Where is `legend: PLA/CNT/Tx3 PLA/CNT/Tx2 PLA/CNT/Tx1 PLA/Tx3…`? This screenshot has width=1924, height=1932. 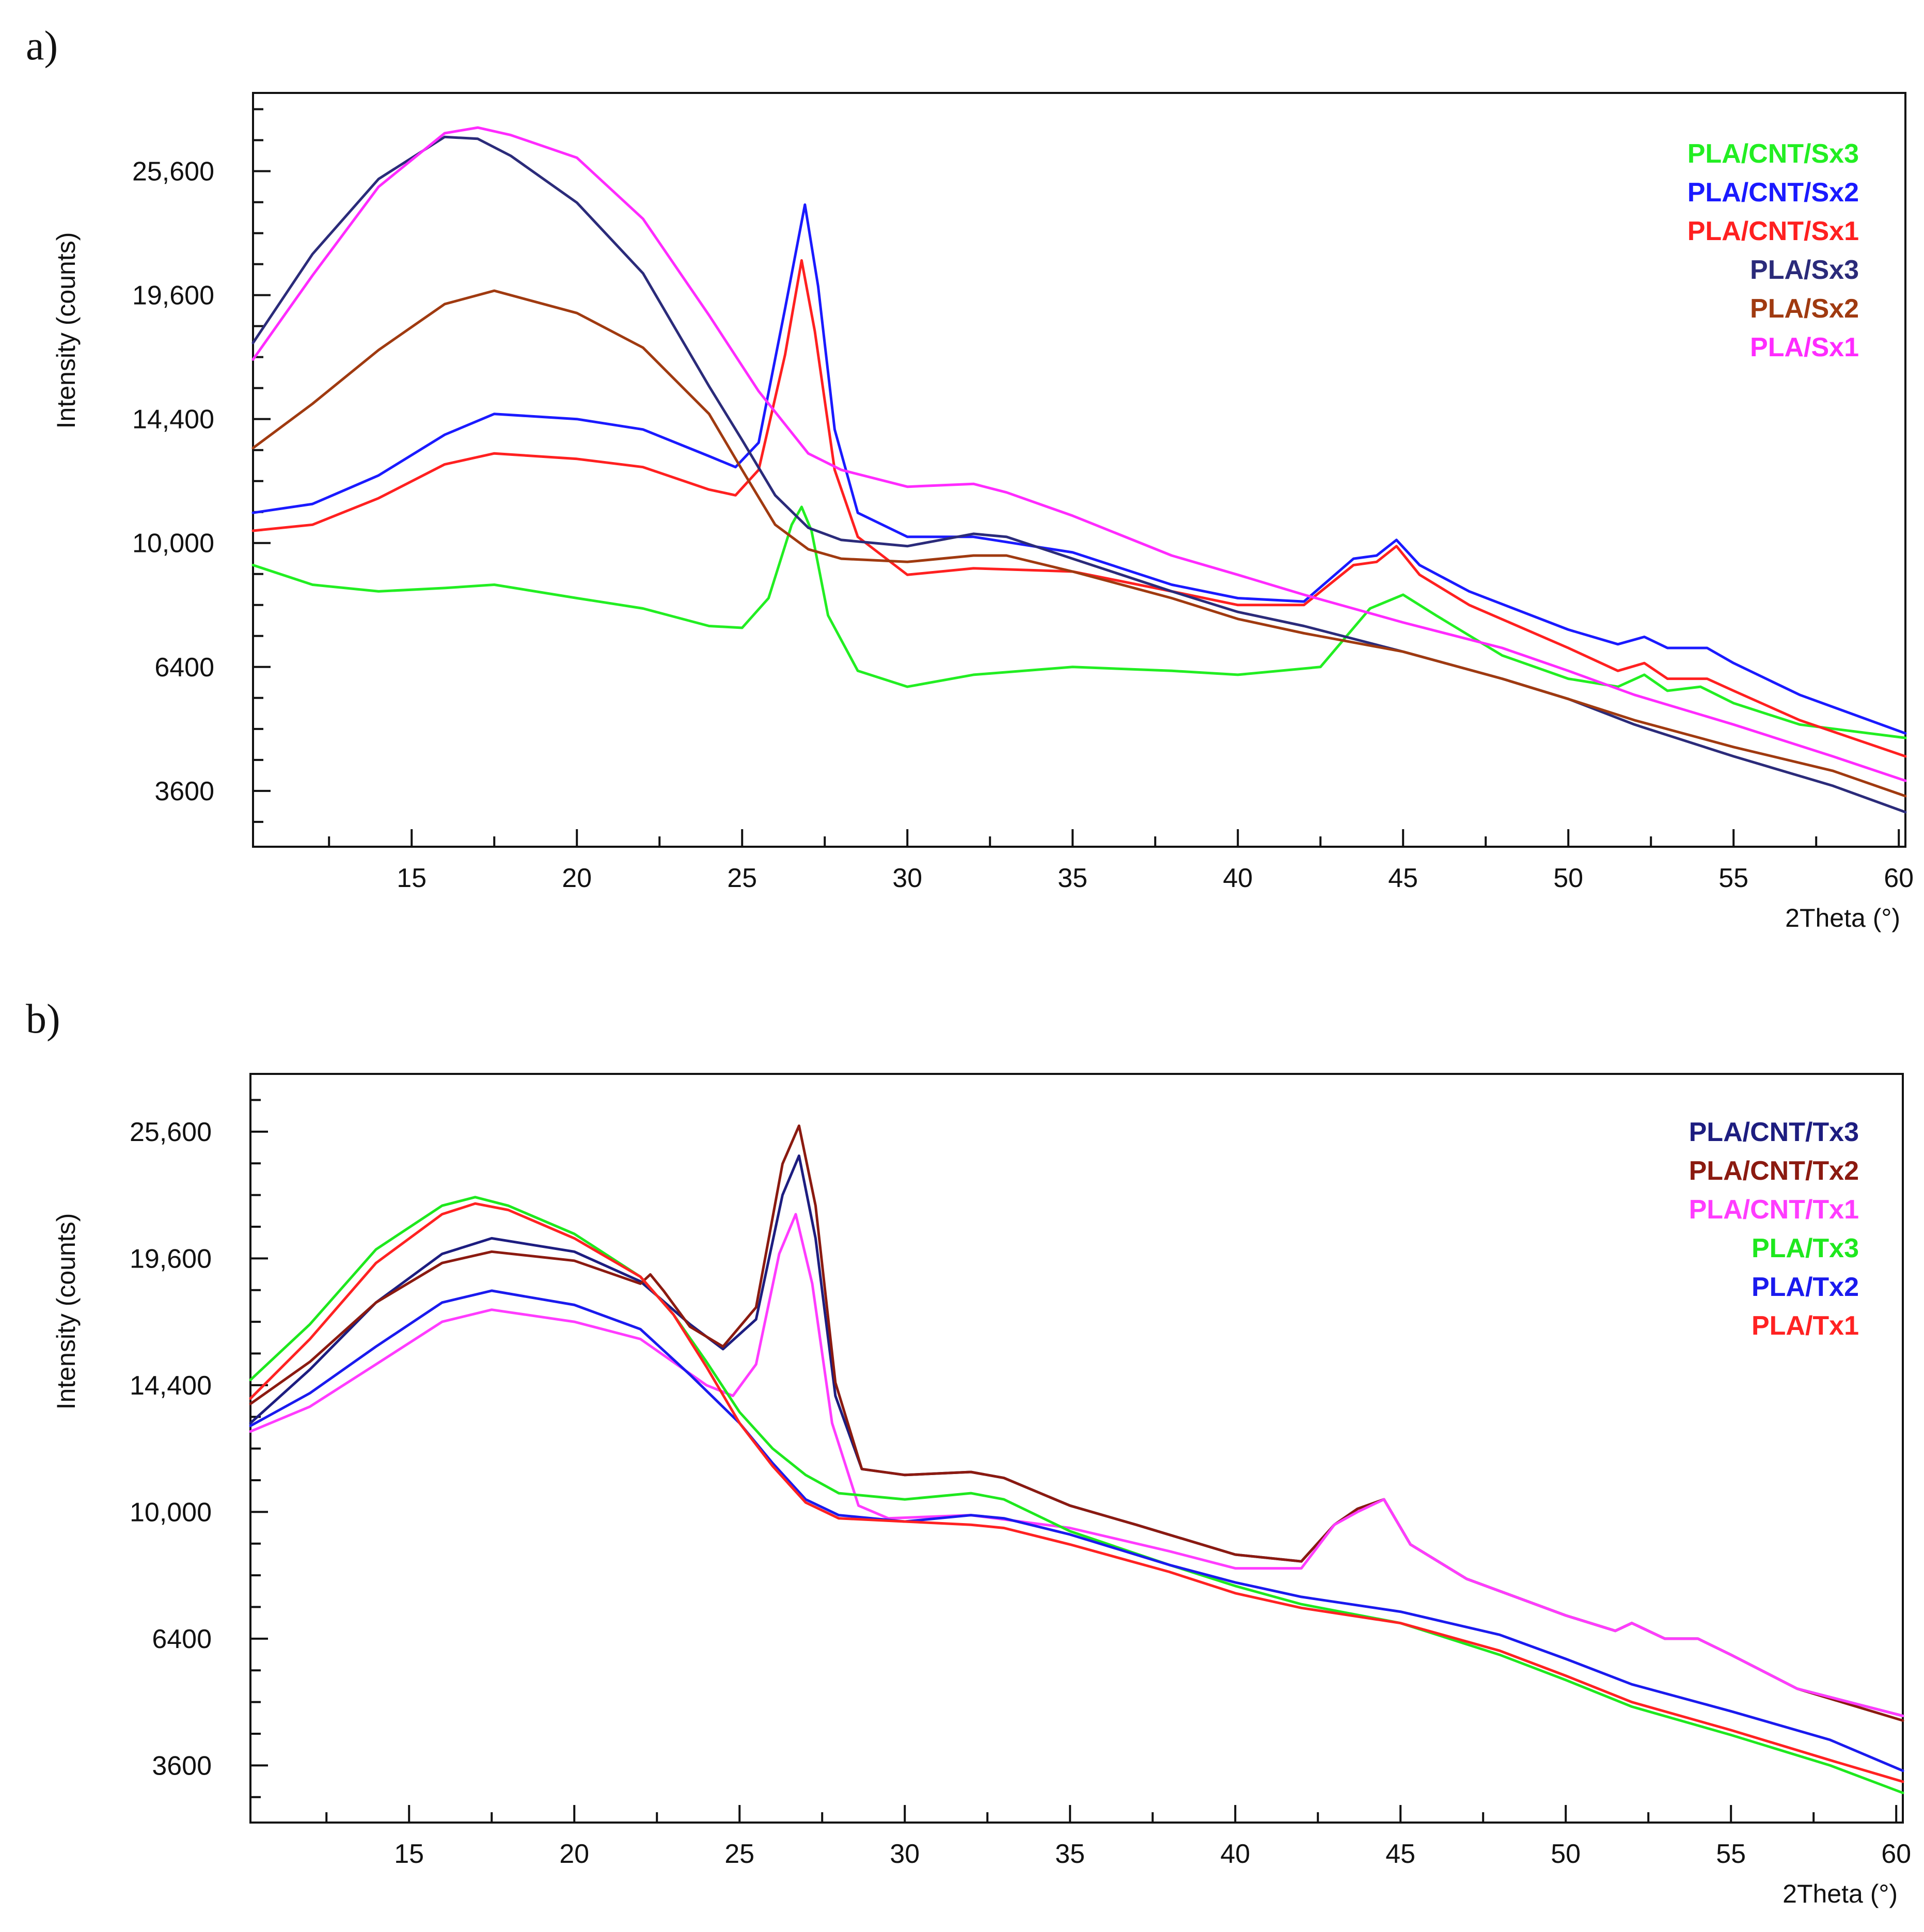 legend: PLA/CNT/Tx3 PLA/CNT/Tx2 PLA/CNT/Tx1 PLA/Tx3… is located at coordinates (1774, 1229).